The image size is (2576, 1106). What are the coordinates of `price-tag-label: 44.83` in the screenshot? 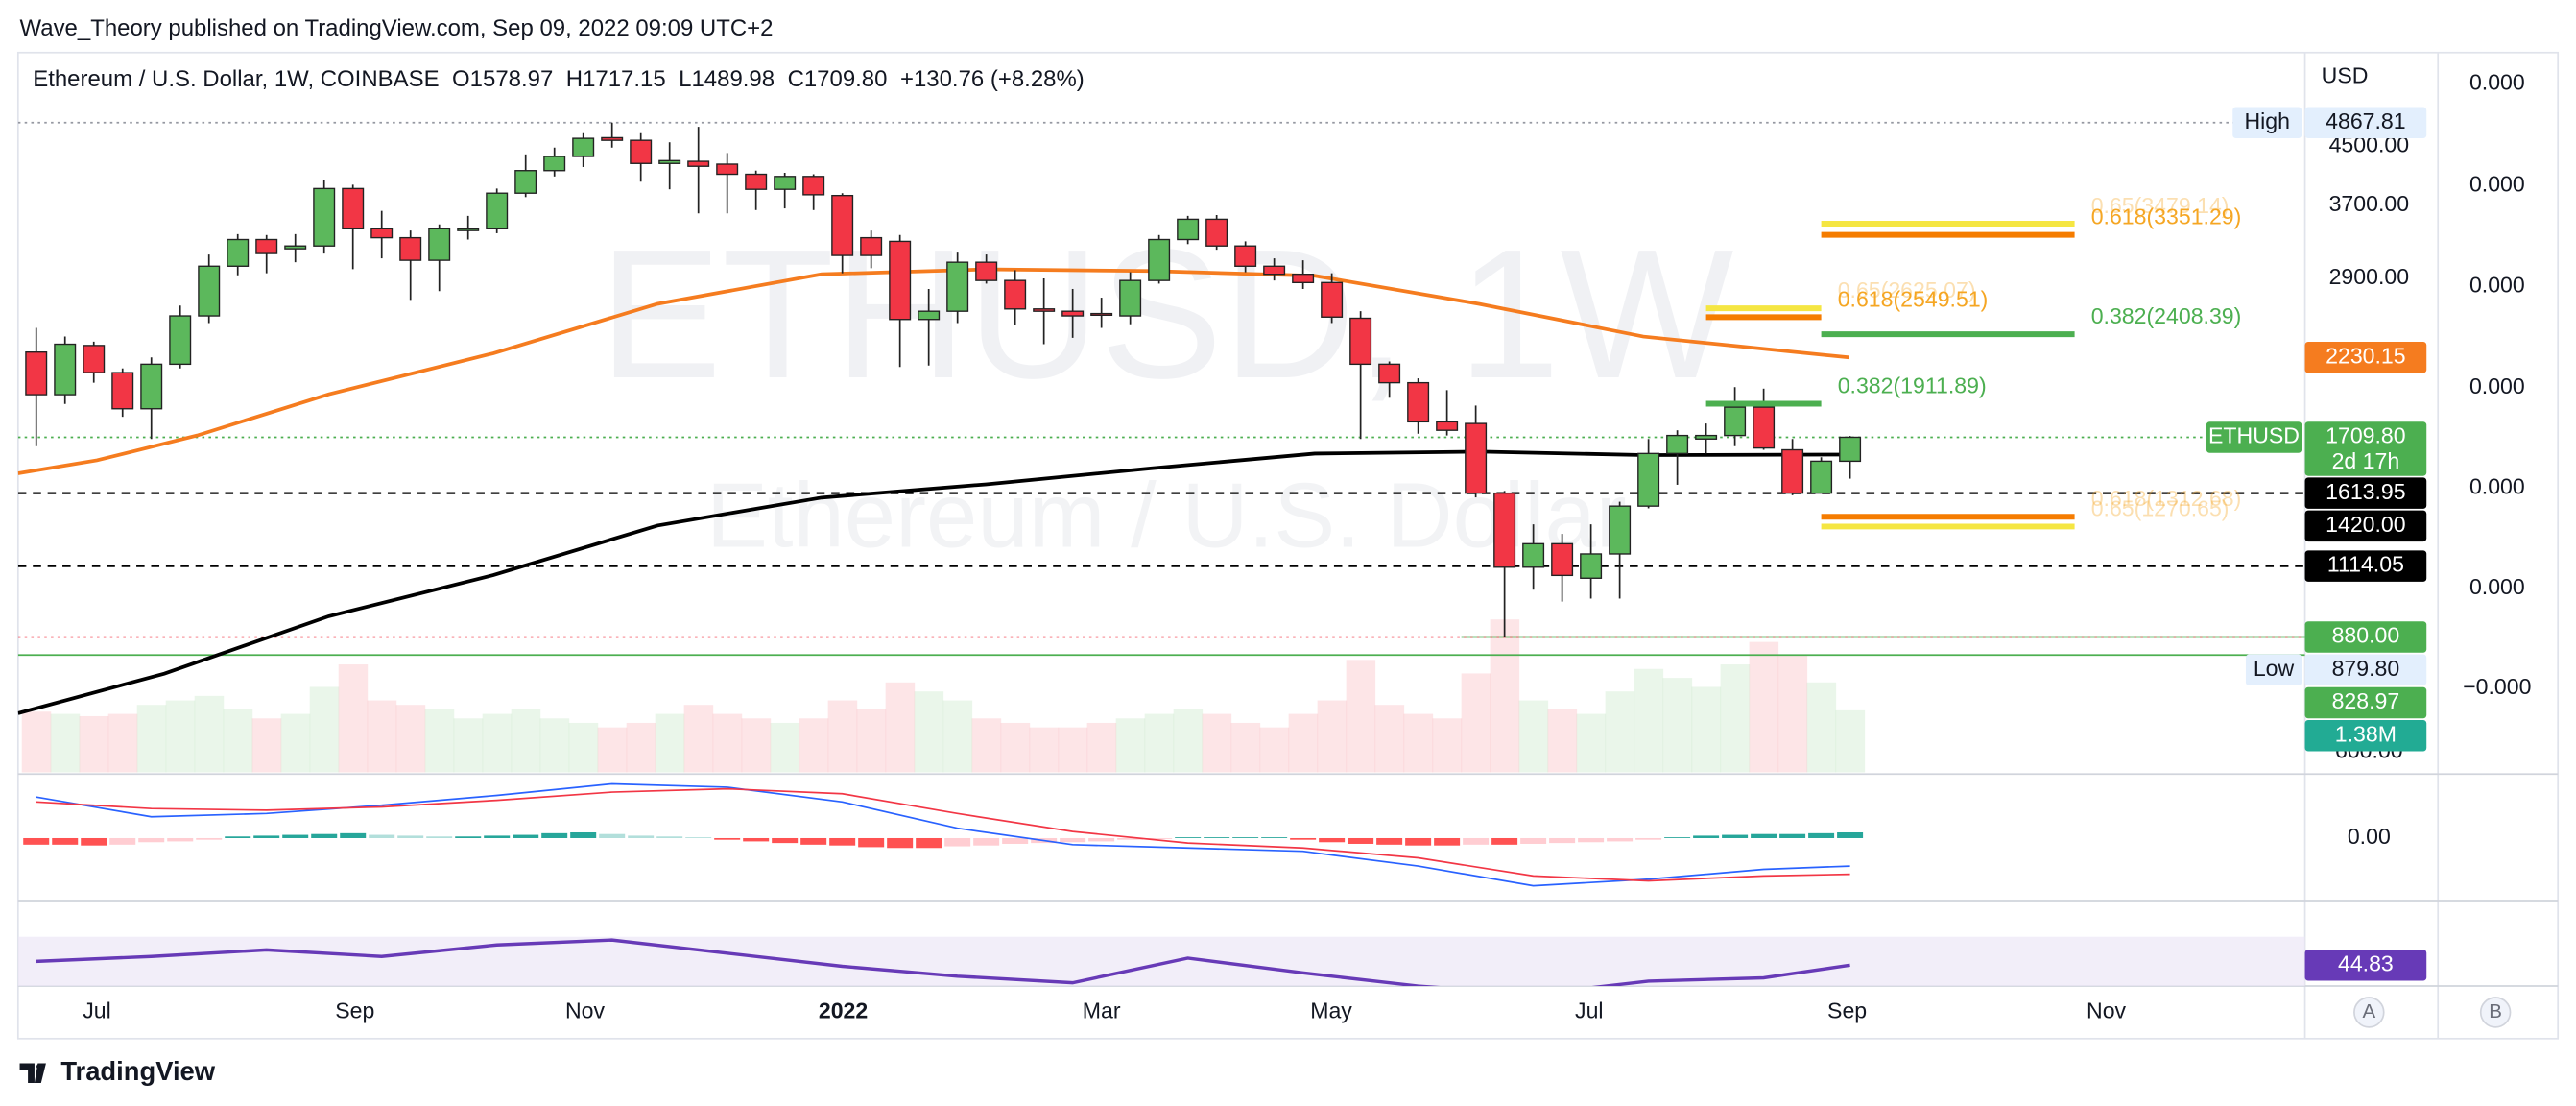 It's located at (2366, 962).